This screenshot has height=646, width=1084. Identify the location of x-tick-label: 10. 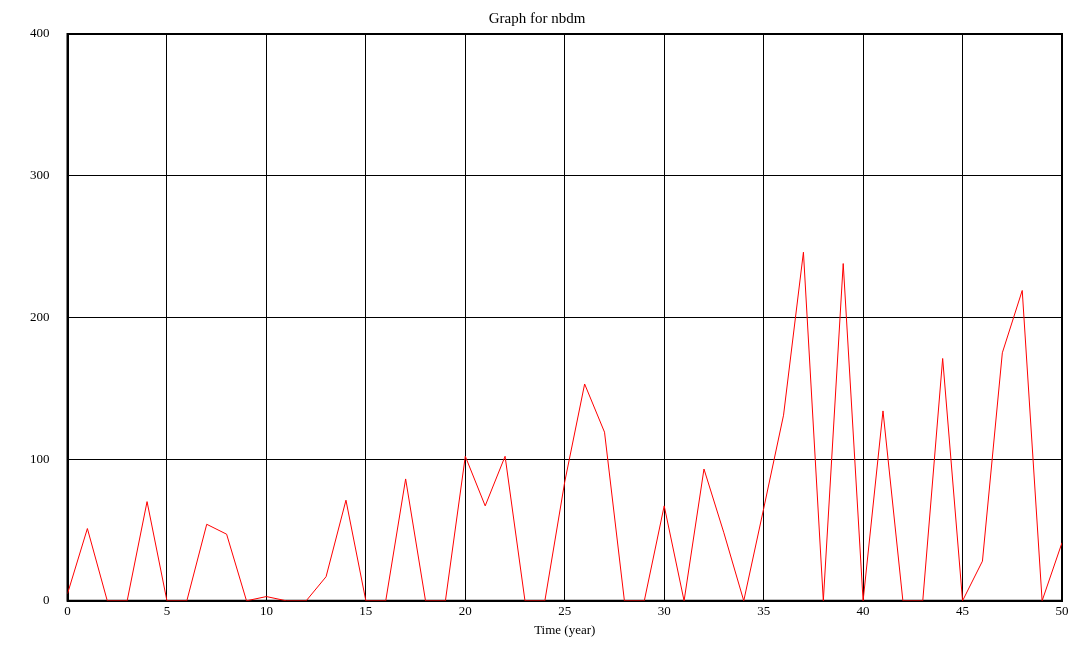
(266, 611).